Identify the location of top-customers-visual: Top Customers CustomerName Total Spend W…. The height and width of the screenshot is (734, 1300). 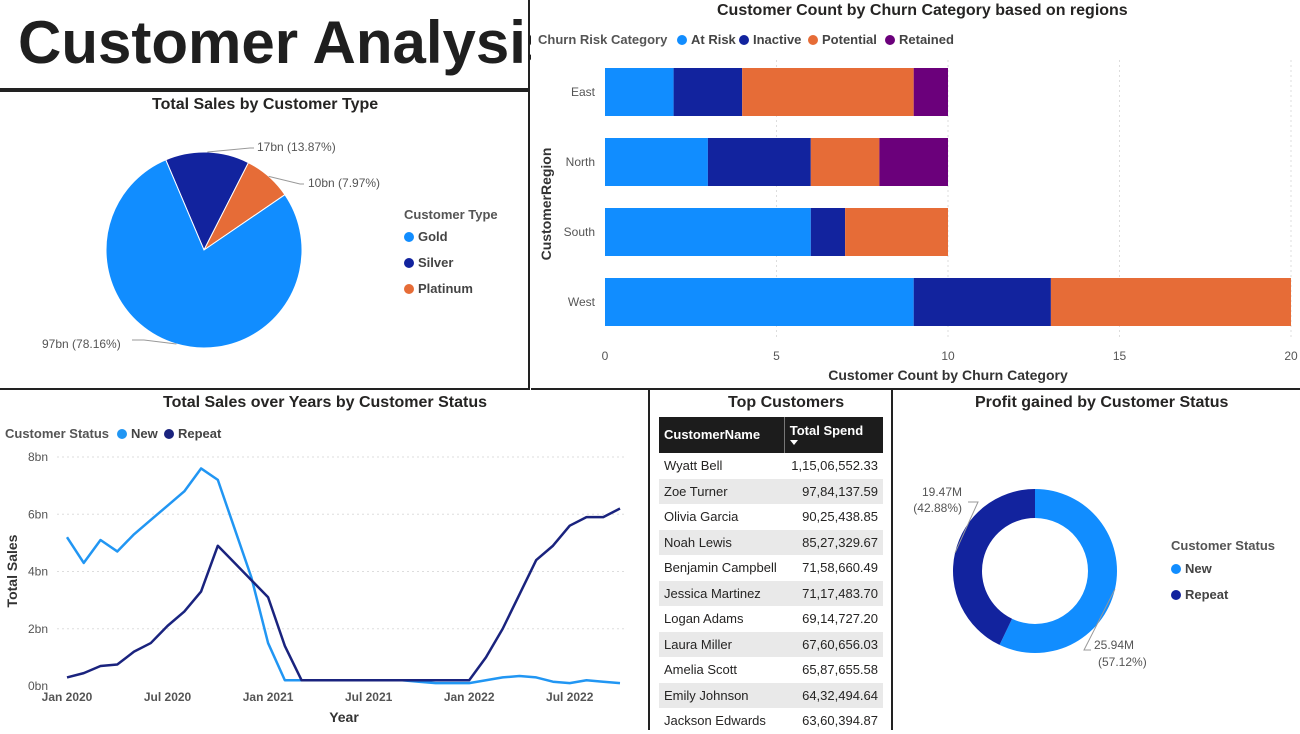
(772, 560).